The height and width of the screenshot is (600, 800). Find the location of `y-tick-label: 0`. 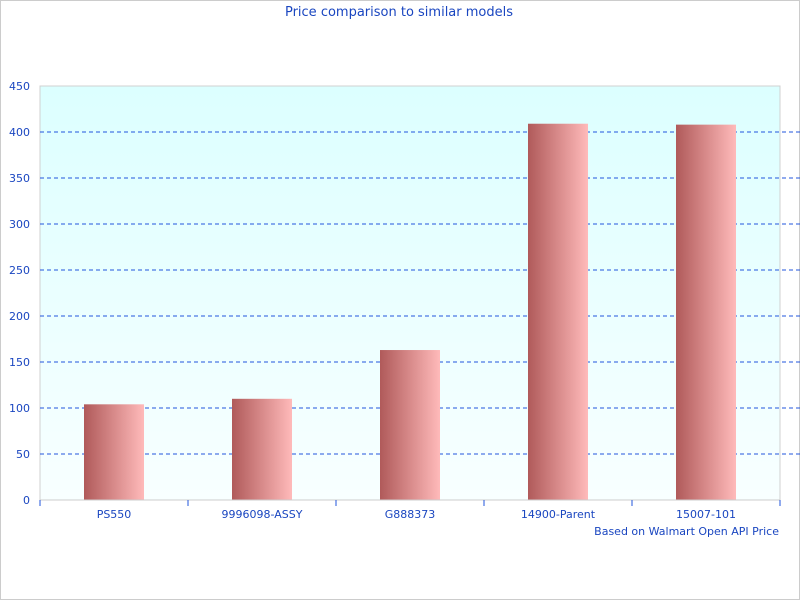

y-tick-label: 0 is located at coordinates (26, 500).